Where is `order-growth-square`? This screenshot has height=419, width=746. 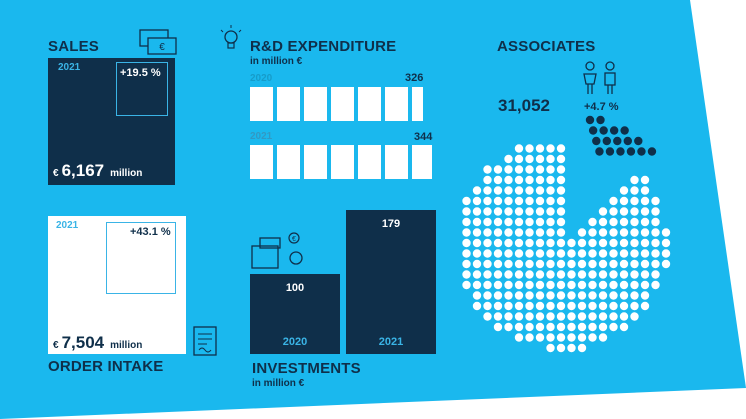
order-growth-square is located at coordinates (141, 258).